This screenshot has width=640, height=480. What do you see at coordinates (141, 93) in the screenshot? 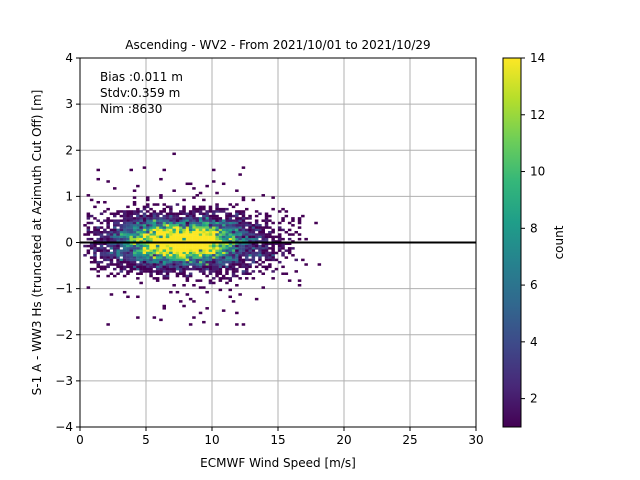
I see `stats-annotation: Bias :0.011 m Stdv:0.359 m Nim :8630` at bounding box center [141, 93].